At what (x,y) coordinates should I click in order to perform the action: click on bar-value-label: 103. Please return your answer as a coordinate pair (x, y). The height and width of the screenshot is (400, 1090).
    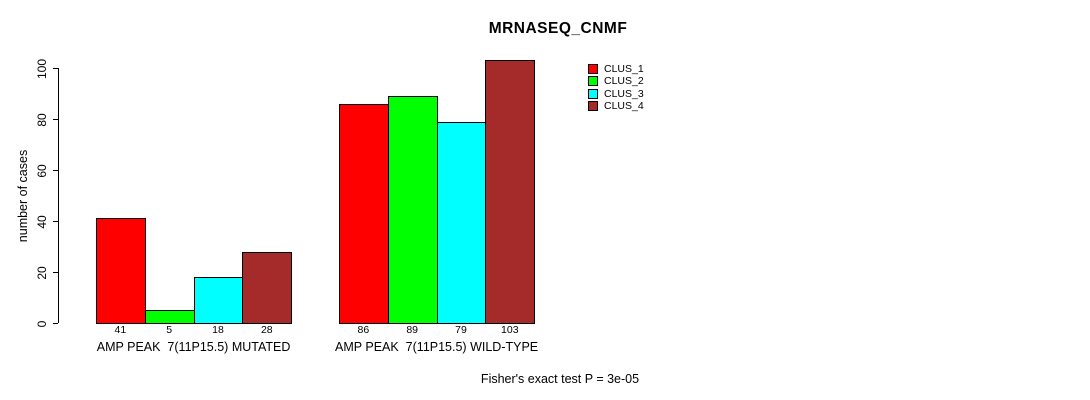
    Looking at the image, I should click on (510, 330).